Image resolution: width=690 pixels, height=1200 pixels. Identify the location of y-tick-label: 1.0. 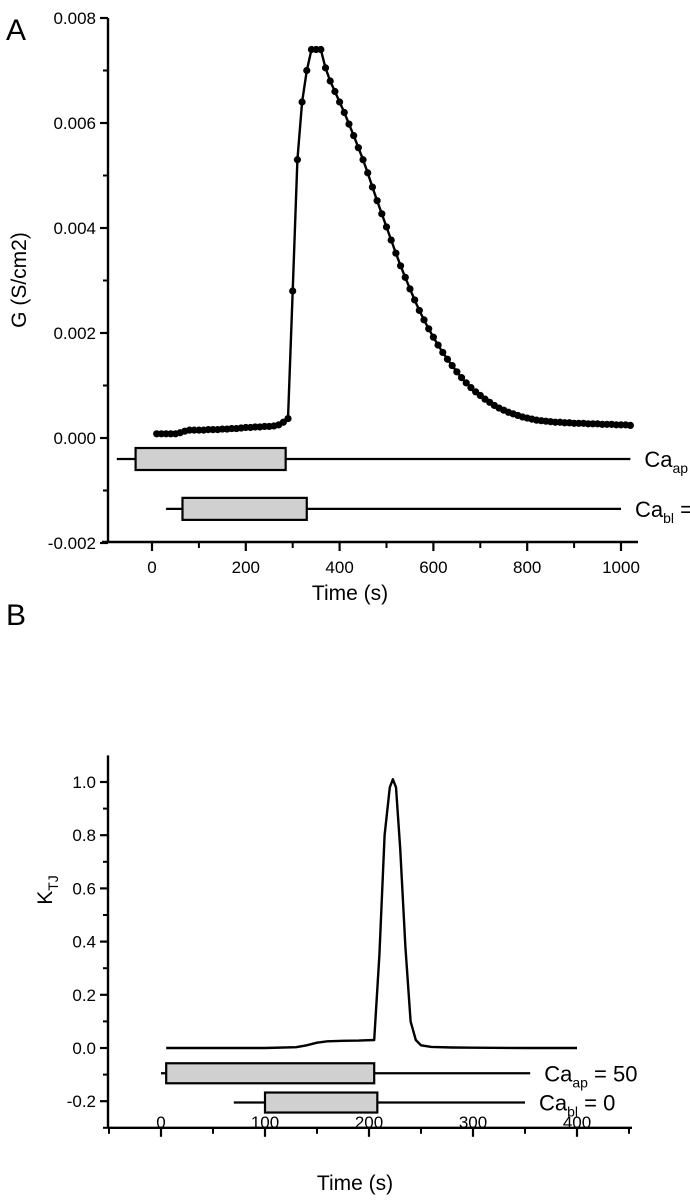
(84, 782).